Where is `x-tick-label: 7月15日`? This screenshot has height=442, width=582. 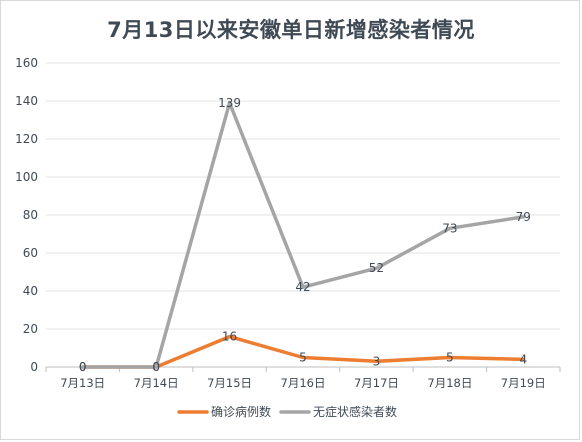
x-tick-label: 7月15日 is located at coordinates (229, 383).